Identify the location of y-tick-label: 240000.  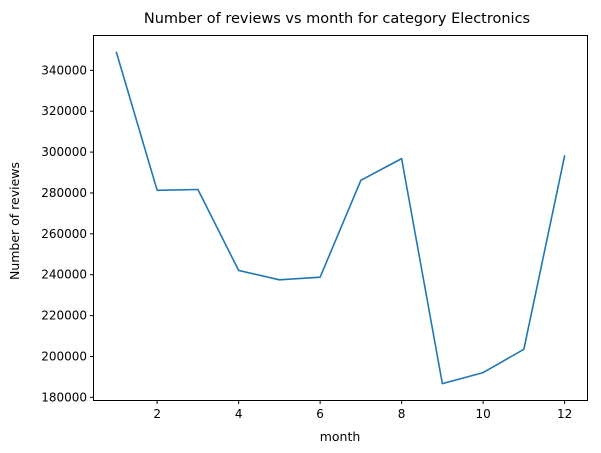
(64, 275).